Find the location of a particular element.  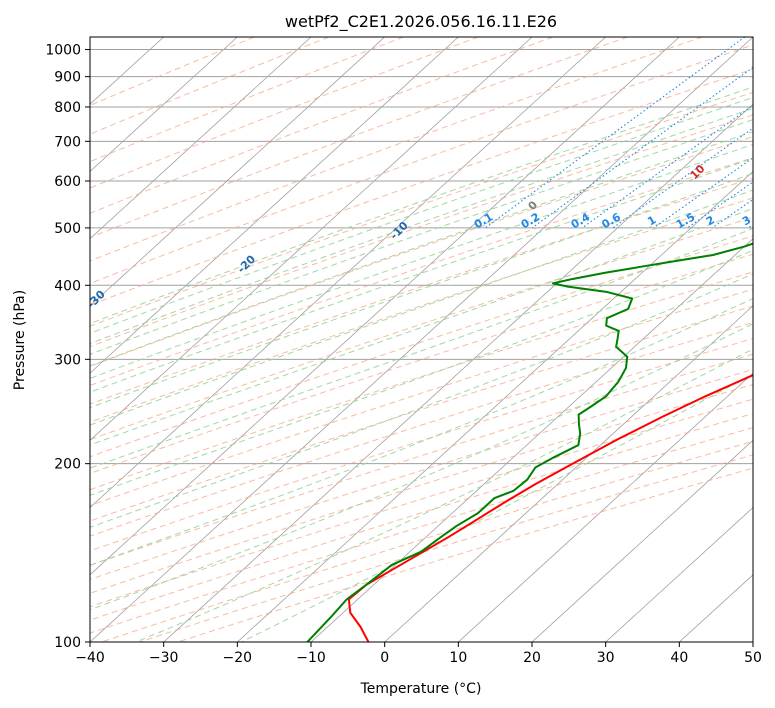

y-tick-label: 600 is located at coordinates (67, 182).